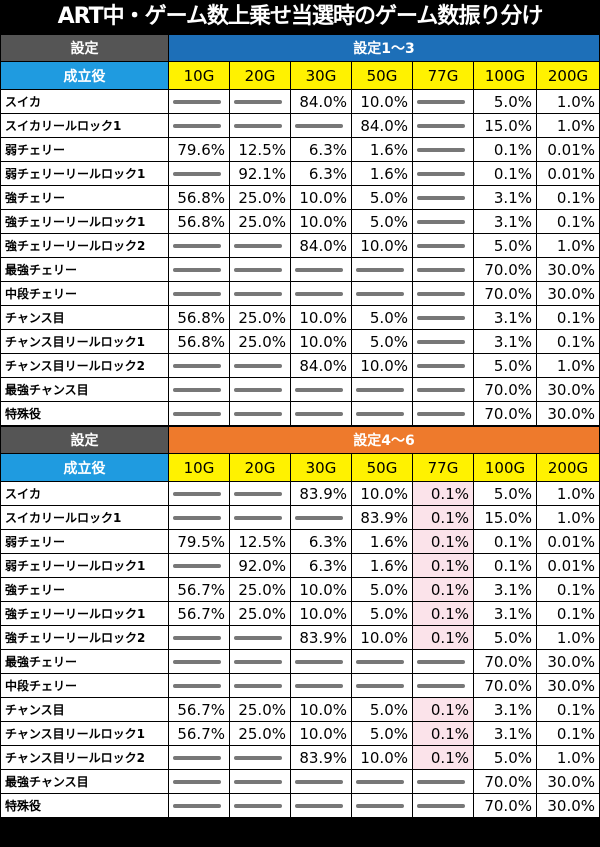 Image resolution: width=600 pixels, height=847 pixels. Describe the element at coordinates (505, 269) in the screenshot. I see `value-cell: 70.0%` at that location.